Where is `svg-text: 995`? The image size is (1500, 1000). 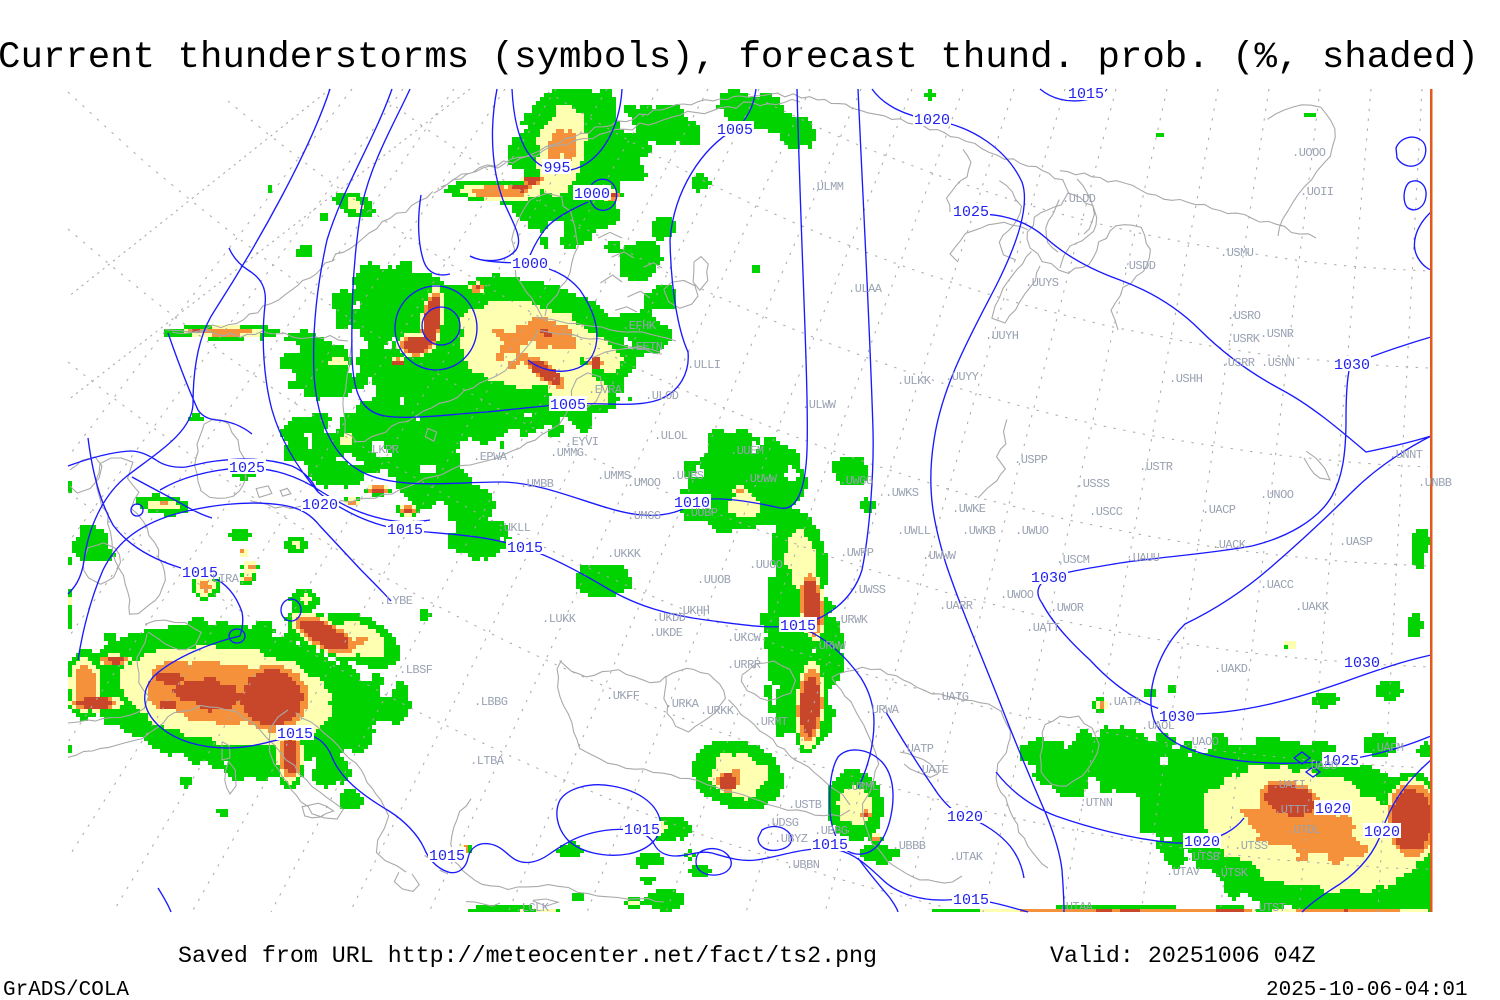 svg-text: 995 is located at coordinates (556, 168).